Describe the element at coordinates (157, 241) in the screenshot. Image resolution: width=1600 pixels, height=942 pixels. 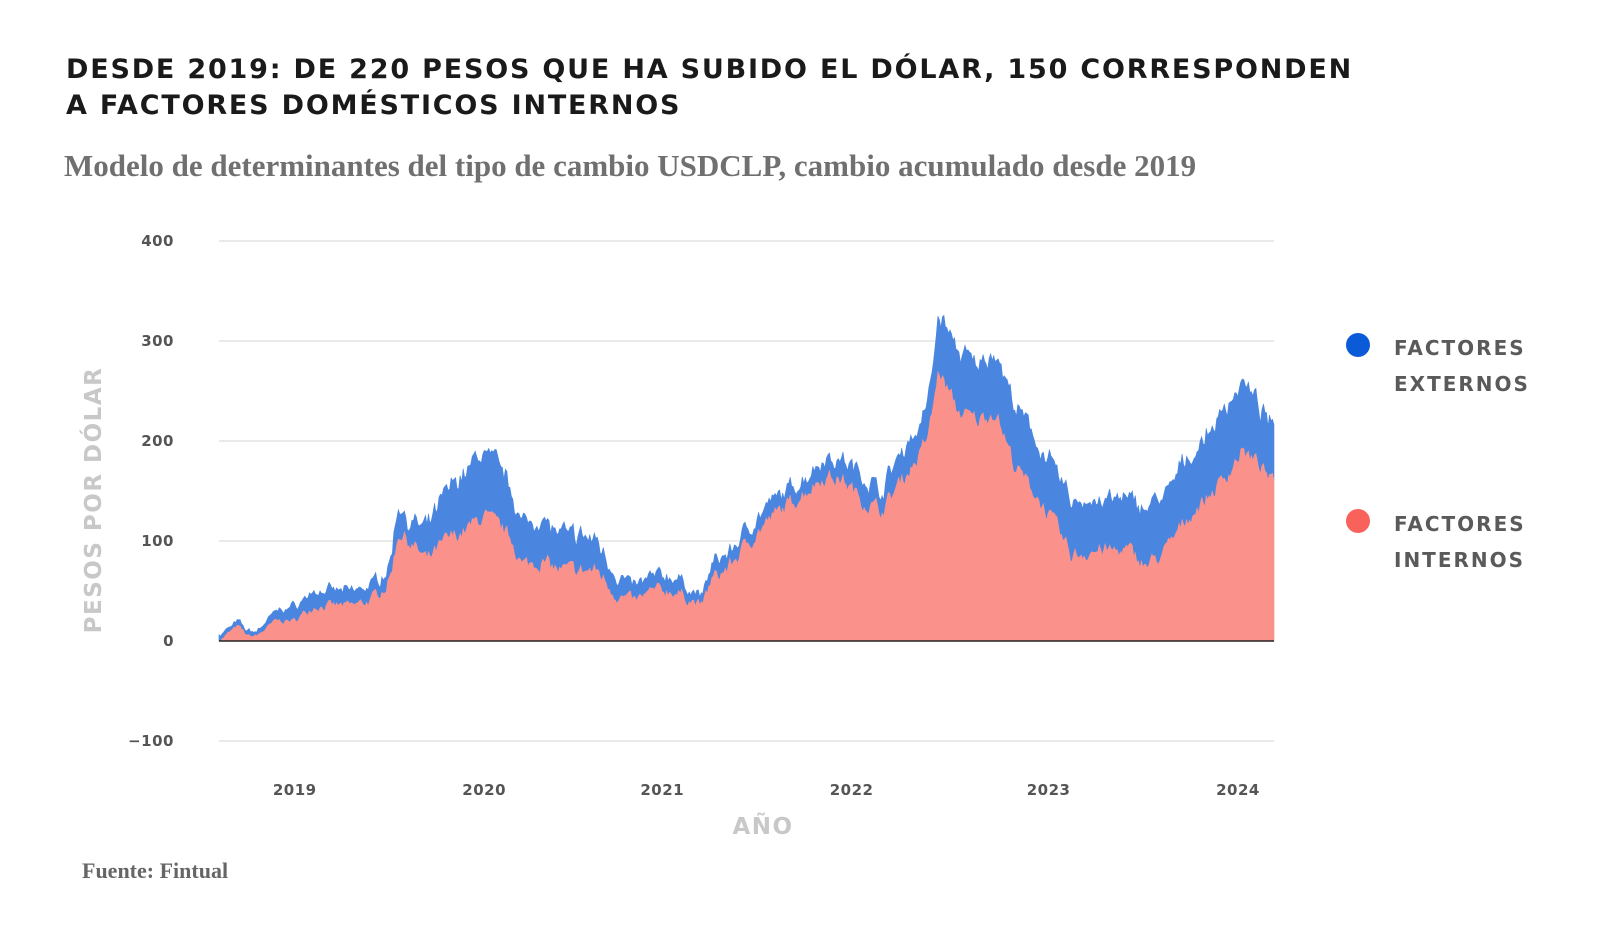
I see `y-tick-label: 400` at that location.